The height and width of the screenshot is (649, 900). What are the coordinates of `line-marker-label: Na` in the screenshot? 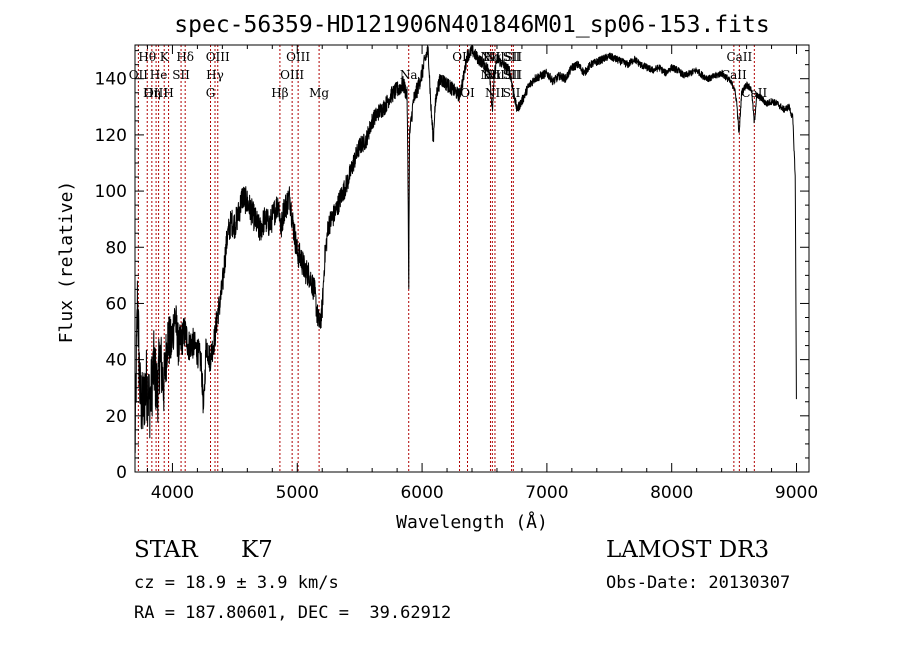 It's located at (409, 75).